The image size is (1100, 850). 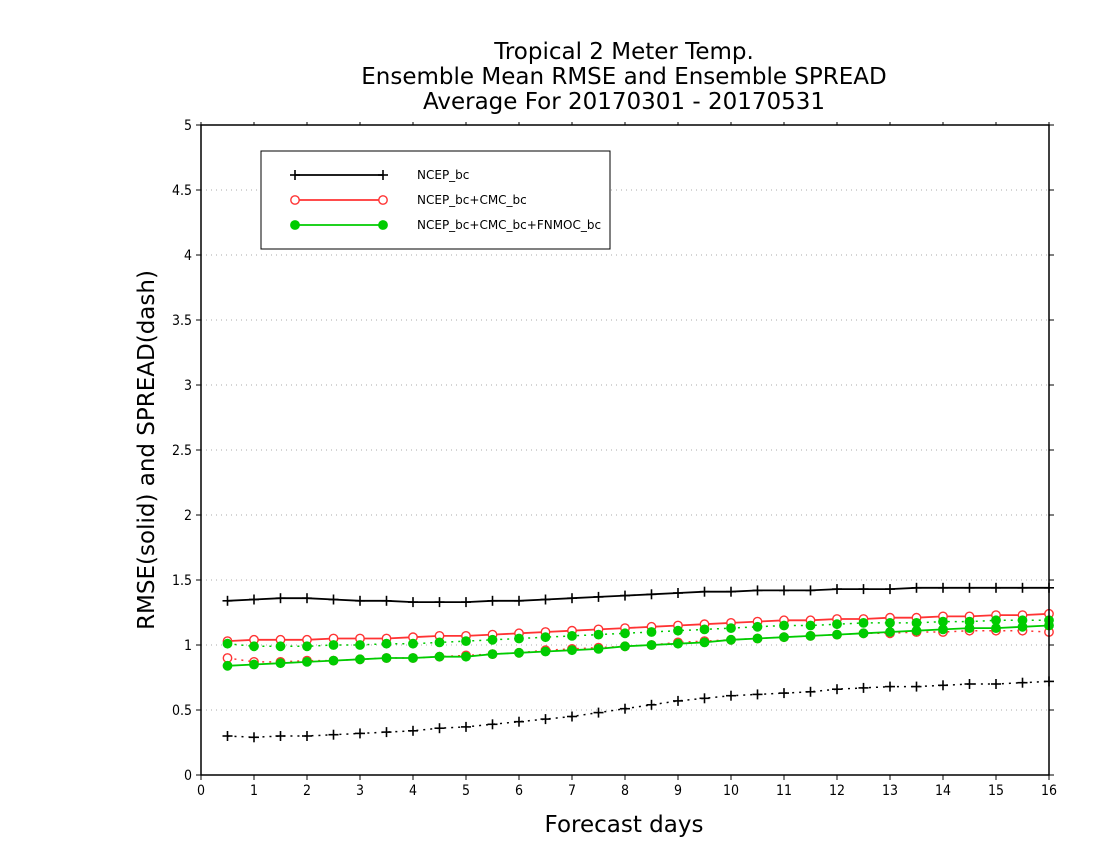 I want to click on y-tick-label: 5, so click(x=188, y=126).